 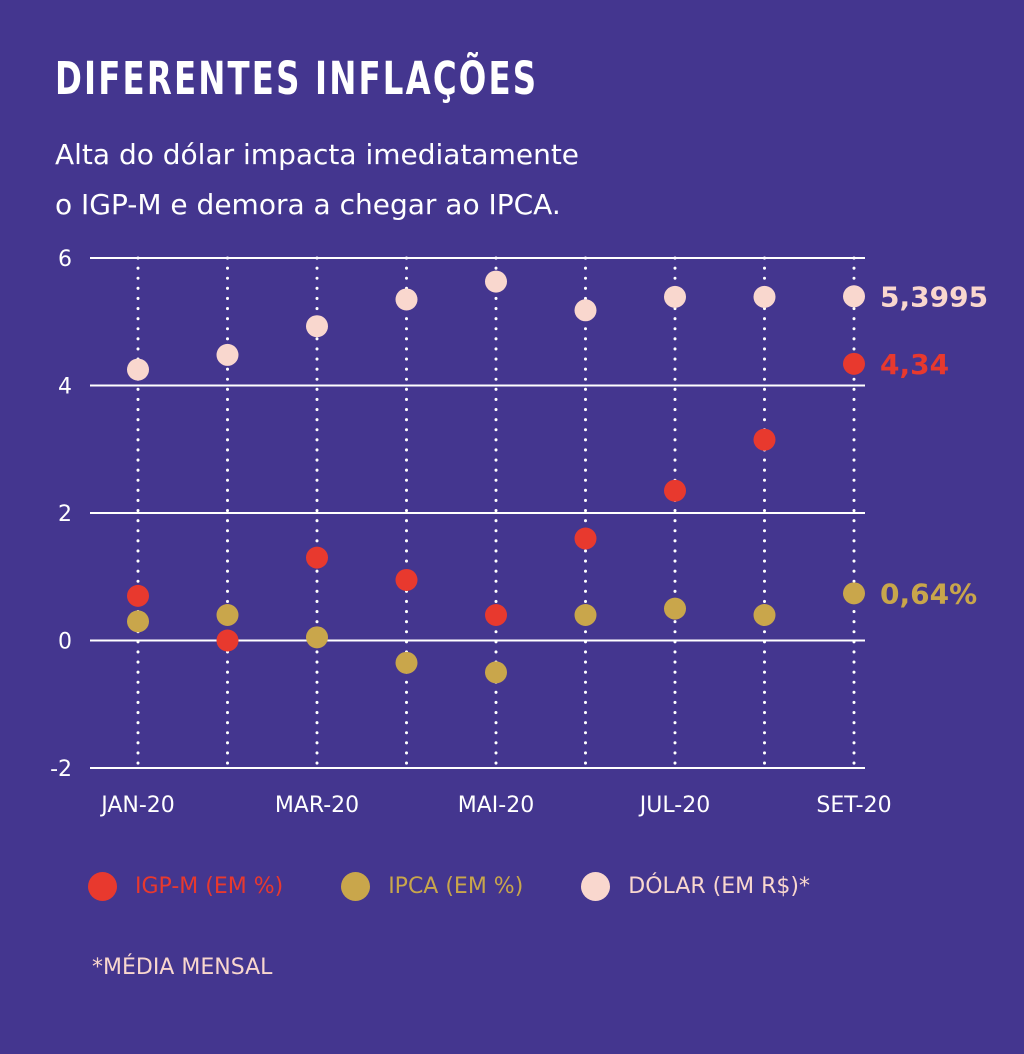 I want to click on subtitle-line-2: o IGP-M e demora a chegar ao IPCA., so click(x=308, y=204).